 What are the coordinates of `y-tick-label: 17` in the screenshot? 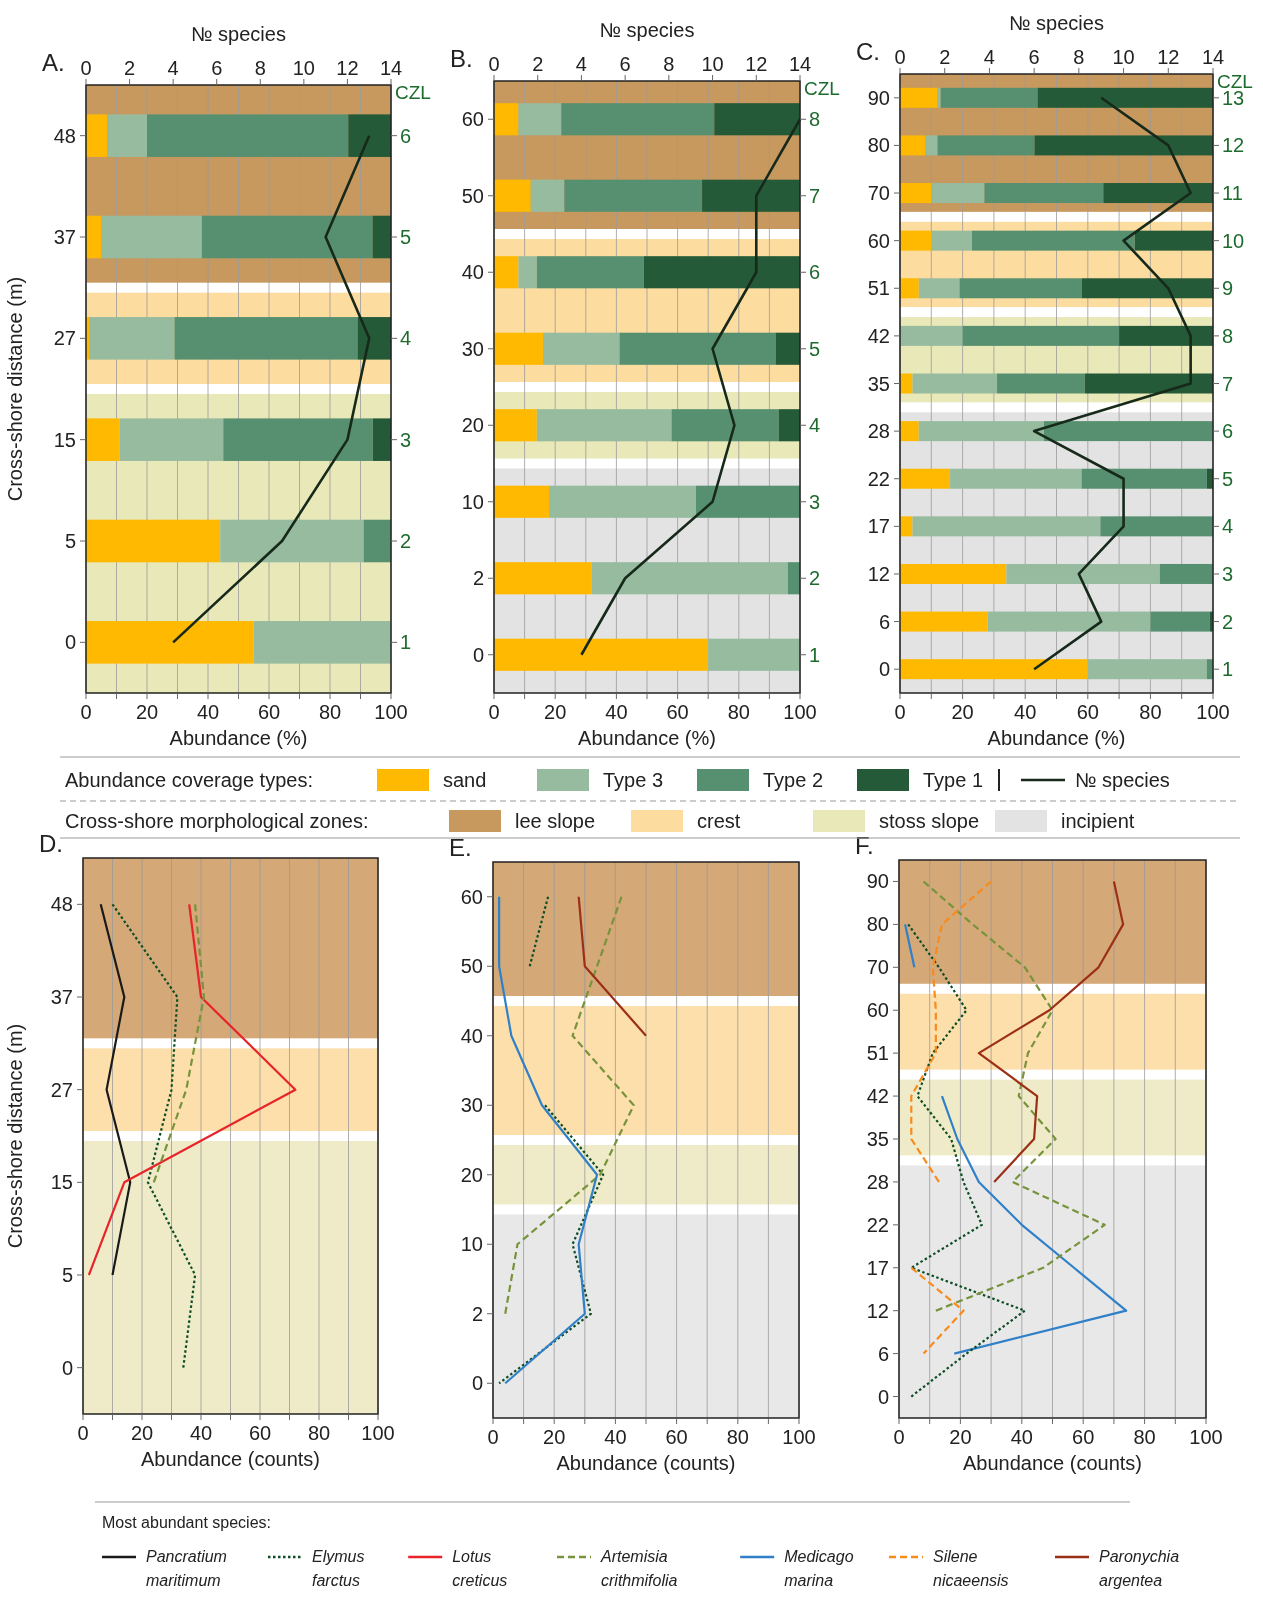 It's located at (877, 1267).